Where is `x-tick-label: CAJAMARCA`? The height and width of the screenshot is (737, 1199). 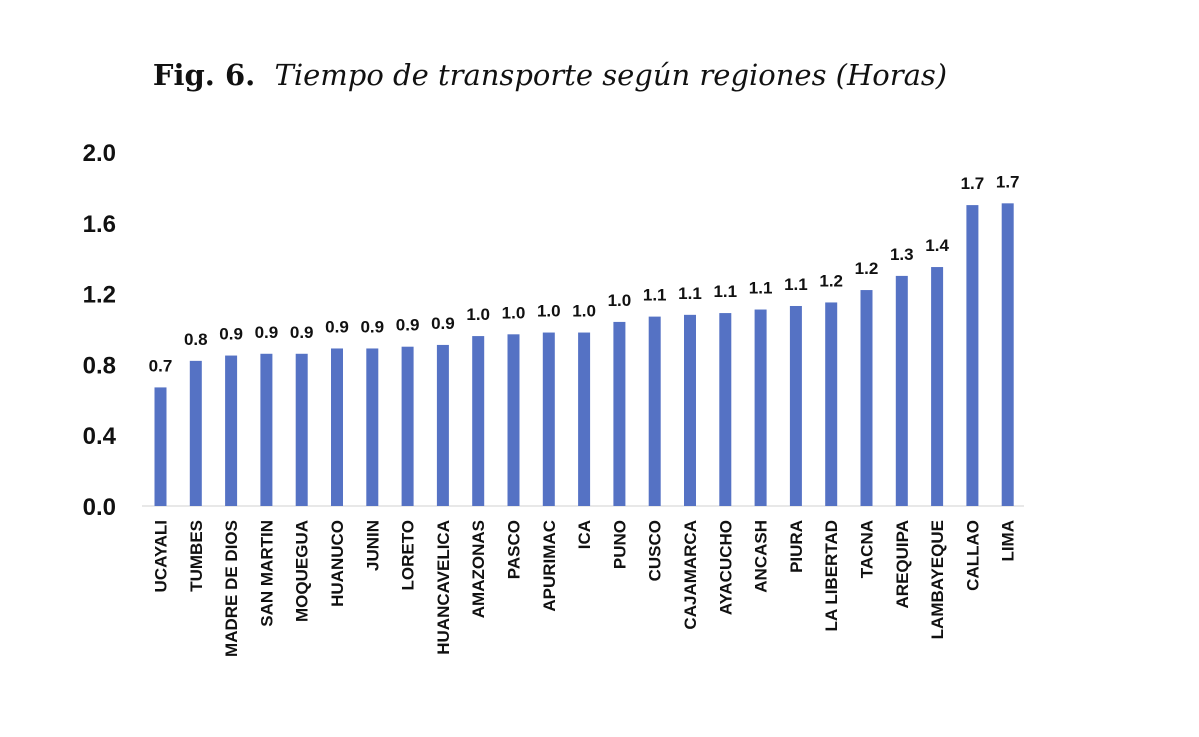
x-tick-label: CAJAMARCA is located at coordinates (690, 575).